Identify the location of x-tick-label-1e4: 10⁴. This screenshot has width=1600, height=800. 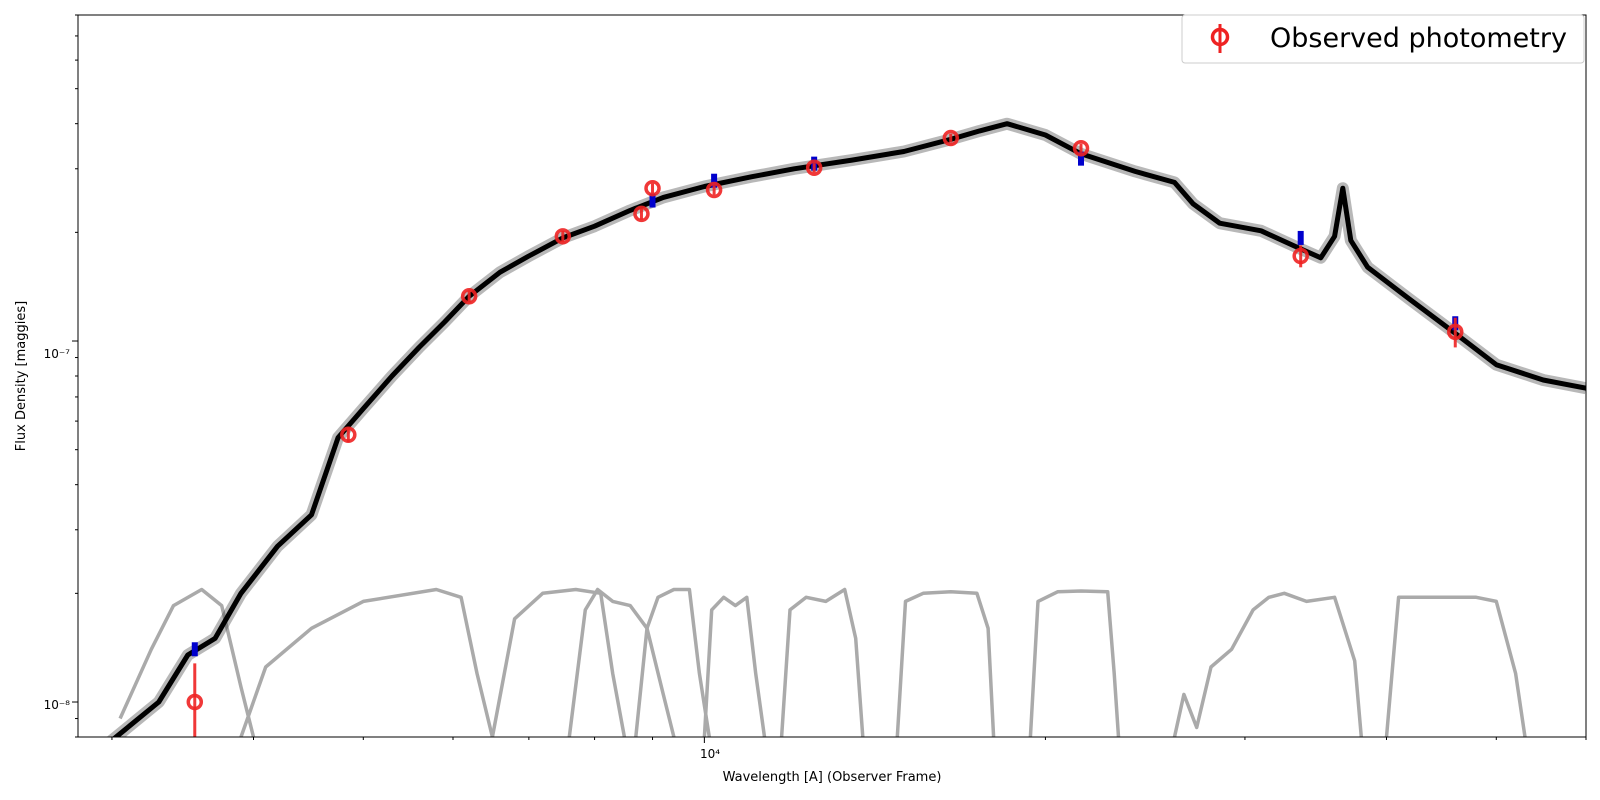
(710, 754).